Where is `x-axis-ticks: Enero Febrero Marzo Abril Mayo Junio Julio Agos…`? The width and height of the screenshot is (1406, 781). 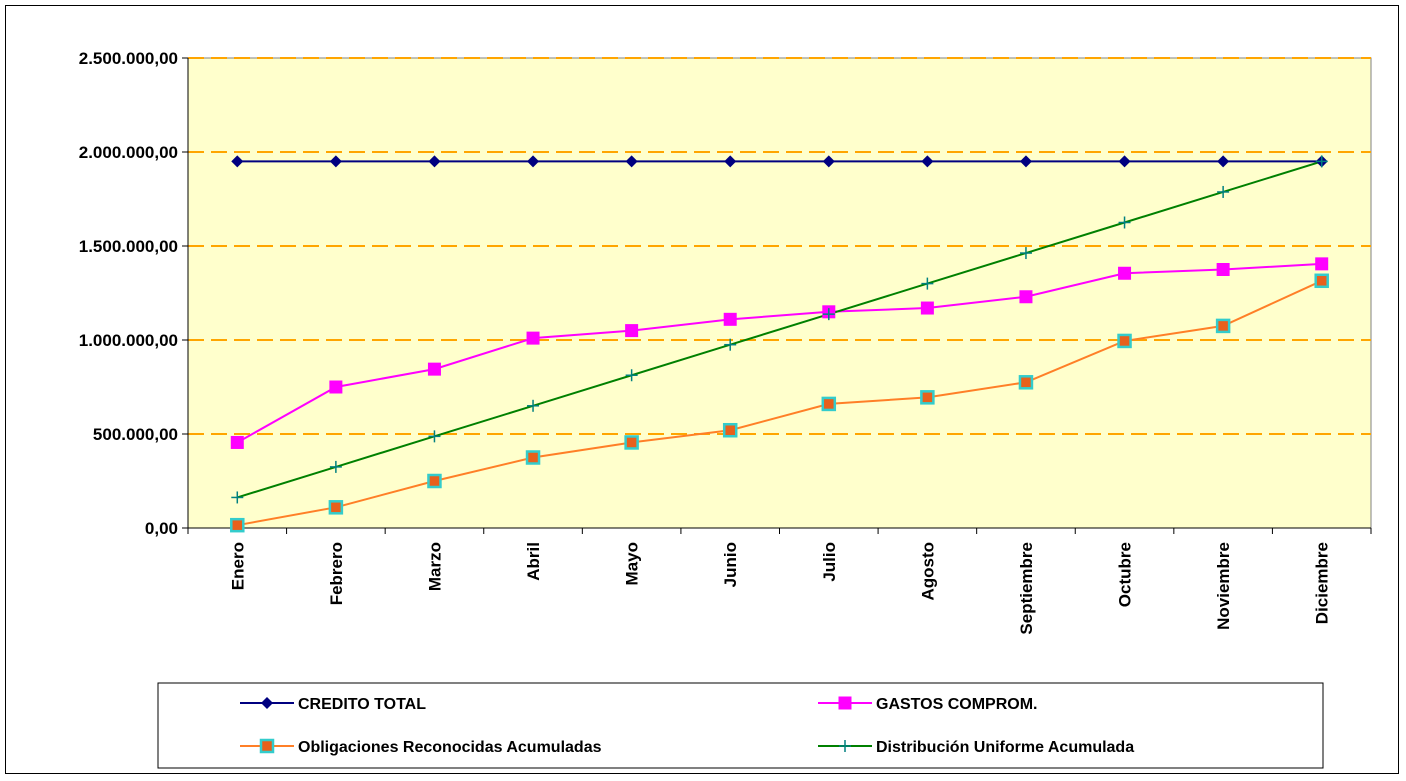
x-axis-ticks: Enero Febrero Marzo Abril Mayo Junio Julio Agos… is located at coordinates (779, 581).